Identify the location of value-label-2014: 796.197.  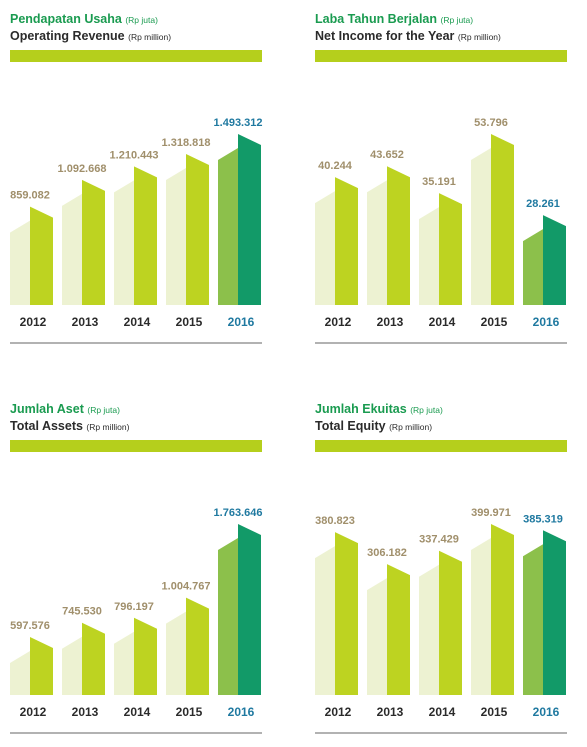
(134, 607).